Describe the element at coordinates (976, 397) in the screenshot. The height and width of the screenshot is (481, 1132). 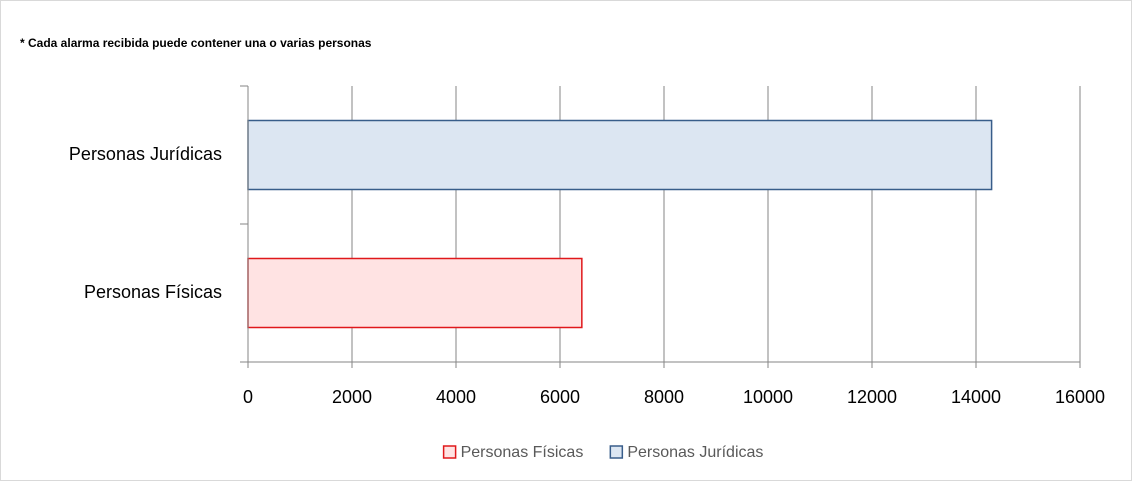
I see `x-tick-label: 14000` at that location.